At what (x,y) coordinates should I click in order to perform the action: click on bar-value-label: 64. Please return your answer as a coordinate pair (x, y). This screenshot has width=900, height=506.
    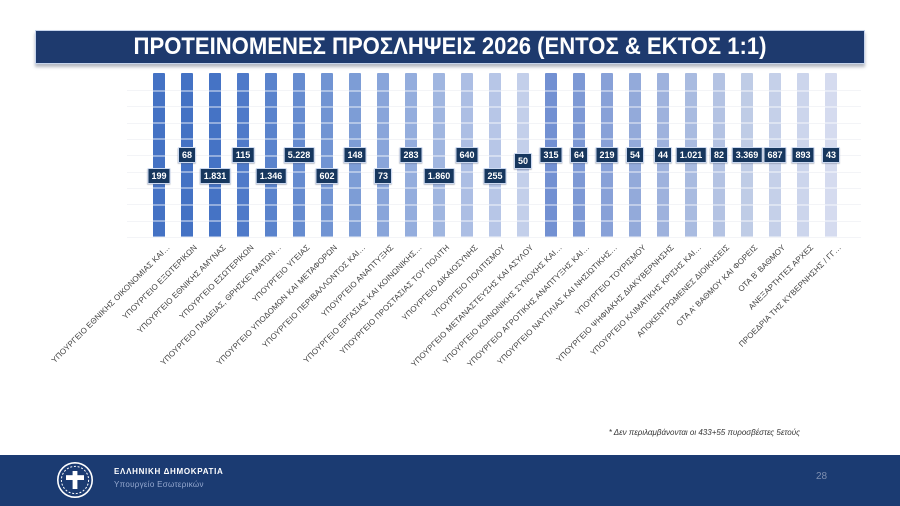
    Looking at the image, I should click on (579, 155).